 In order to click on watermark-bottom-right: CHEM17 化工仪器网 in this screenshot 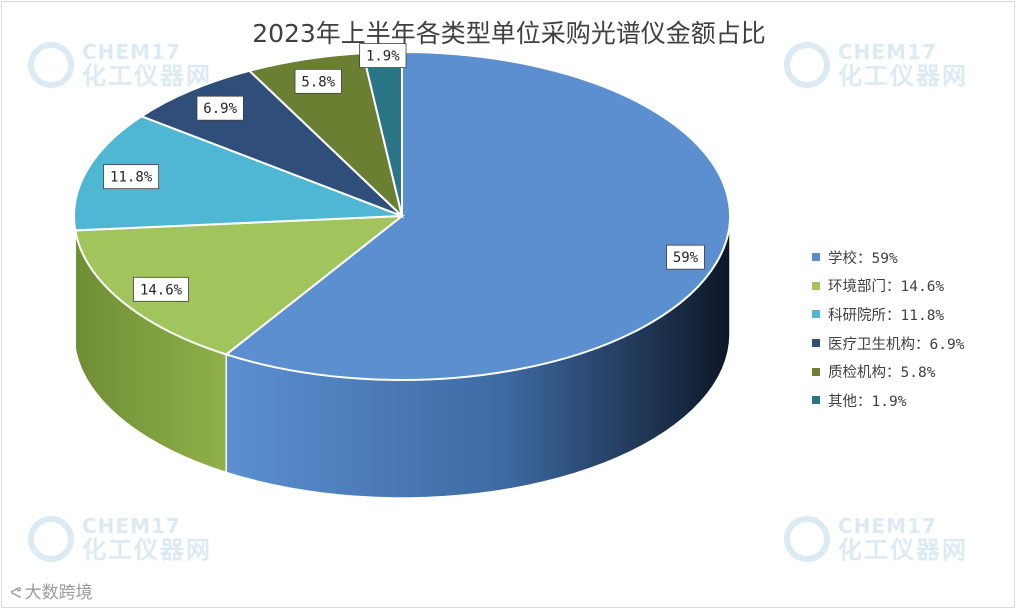, I will do `click(876, 539)`.